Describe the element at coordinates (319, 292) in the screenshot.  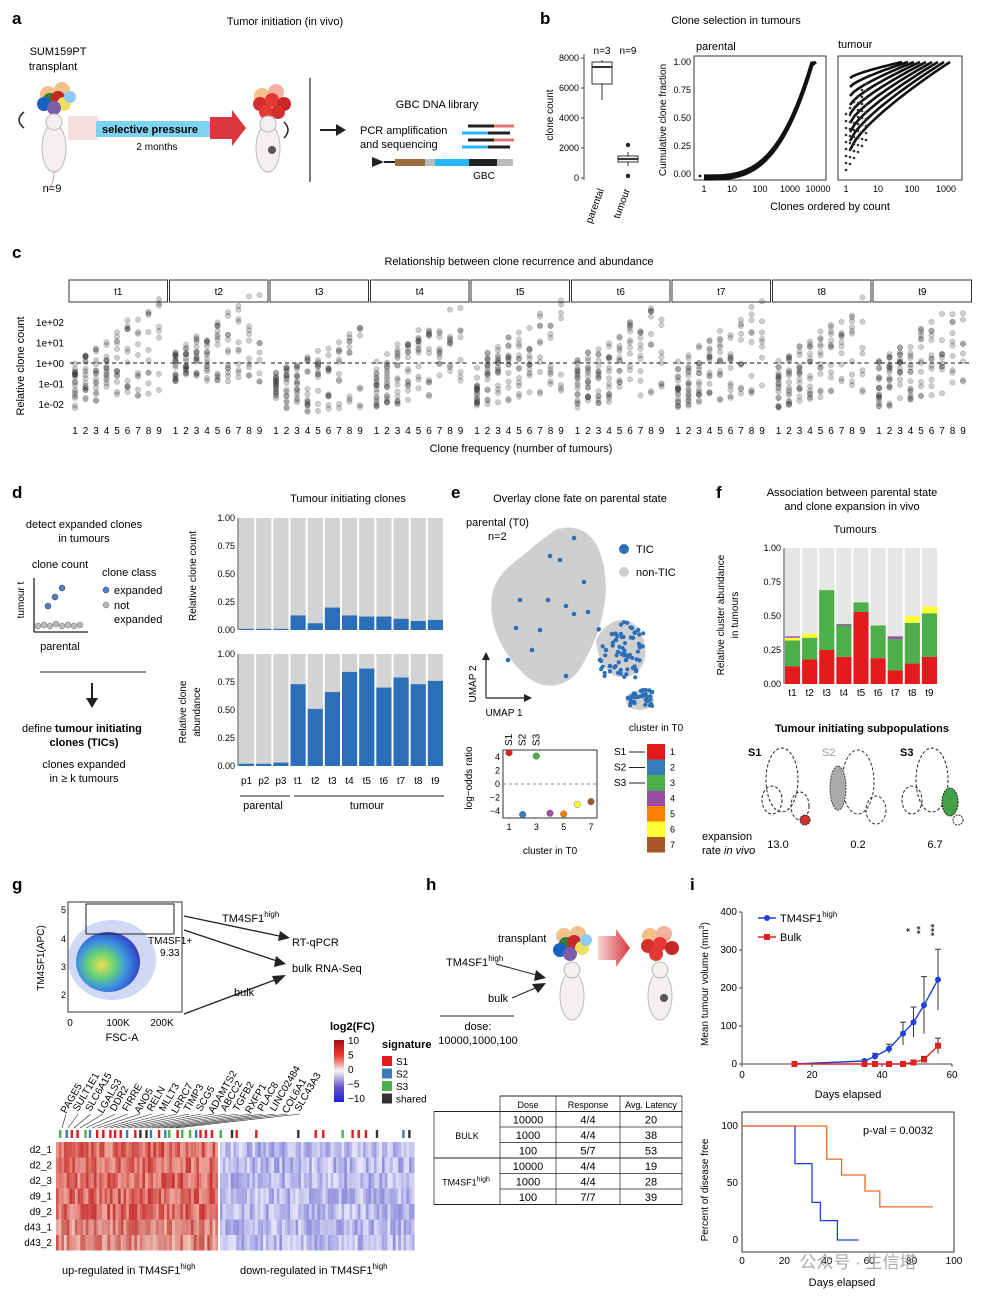
I see `facet-label: t3` at that location.